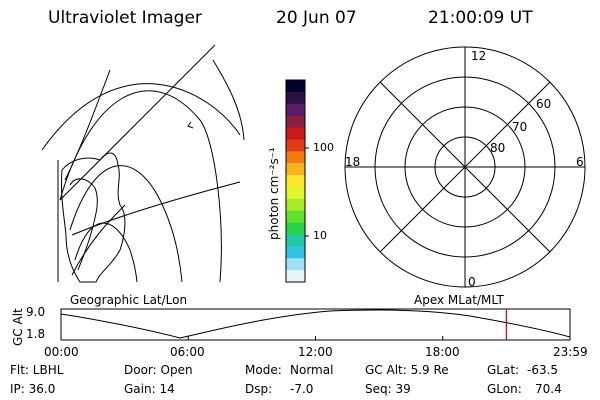 The image size is (600, 400). I want to click on alt-ytick-1-8: 1.8, so click(36, 334).